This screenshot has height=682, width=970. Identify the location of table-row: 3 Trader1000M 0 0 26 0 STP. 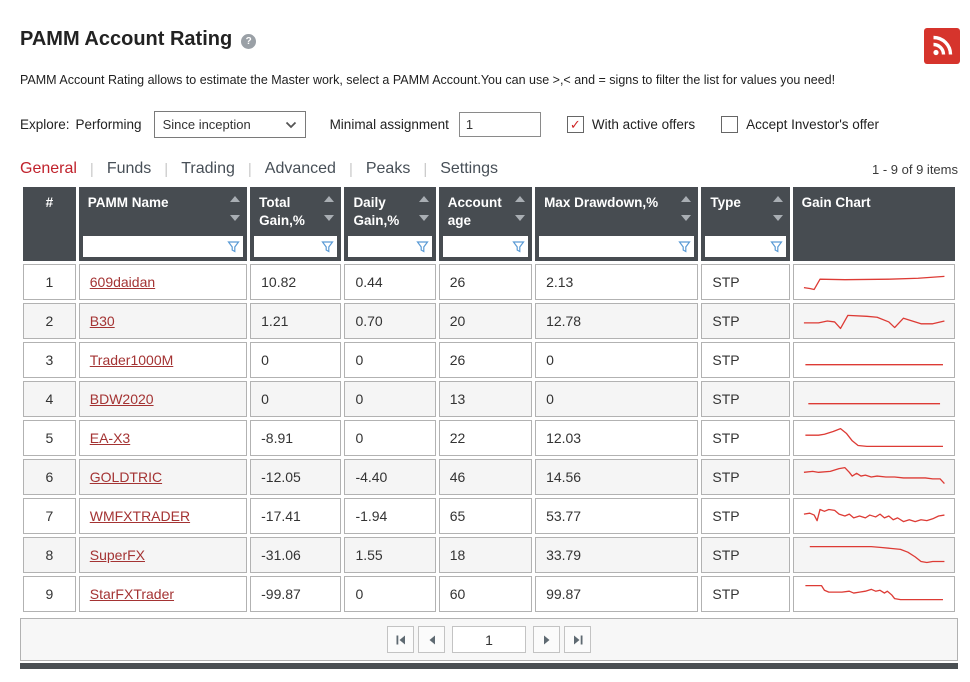
(489, 360).